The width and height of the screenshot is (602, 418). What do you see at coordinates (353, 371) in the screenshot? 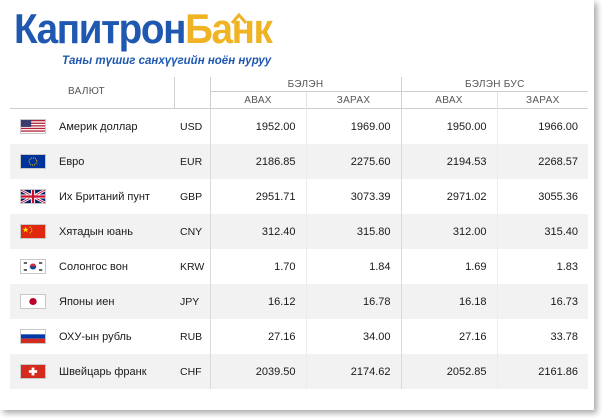
I see `cash-sell-rate: 2174.62` at bounding box center [353, 371].